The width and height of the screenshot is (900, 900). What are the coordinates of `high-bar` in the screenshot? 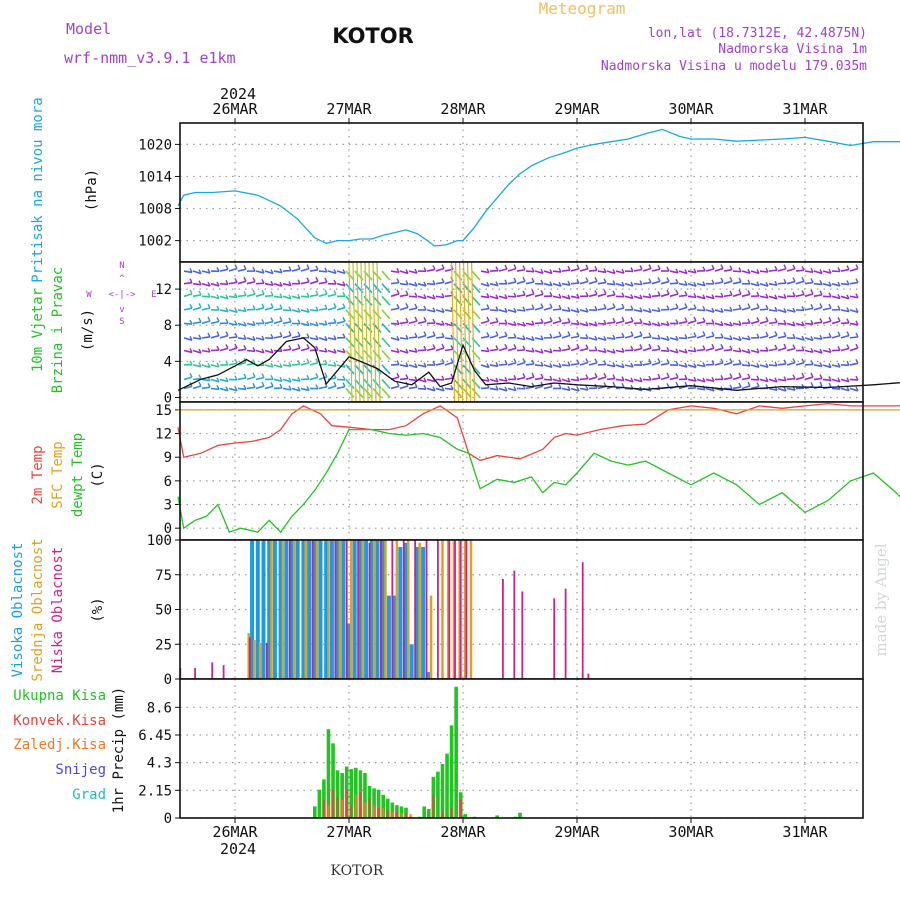 It's located at (280, 609).